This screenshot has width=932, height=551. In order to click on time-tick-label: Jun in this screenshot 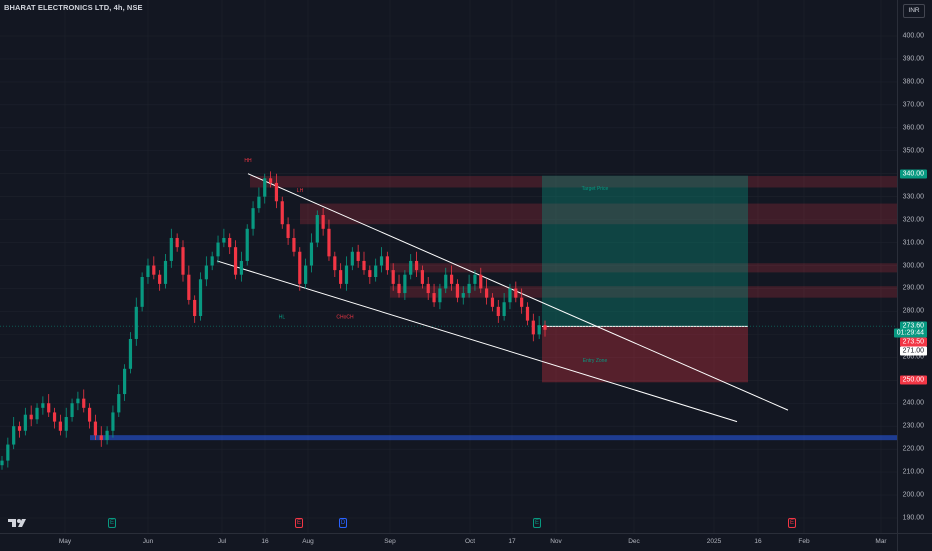, I will do `click(148, 541)`.